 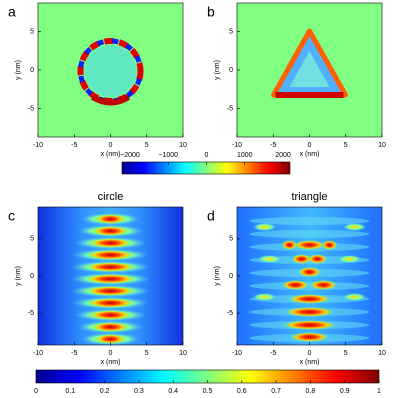 What do you see at coordinates (70, 391) in the screenshot?
I see `colorbar-tick-label: 0.1` at bounding box center [70, 391].